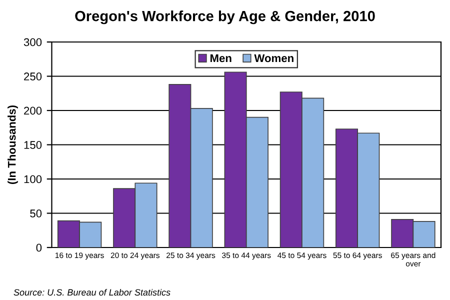  What do you see at coordinates (274, 58) in the screenshot?
I see `legend-label: Women` at bounding box center [274, 58].